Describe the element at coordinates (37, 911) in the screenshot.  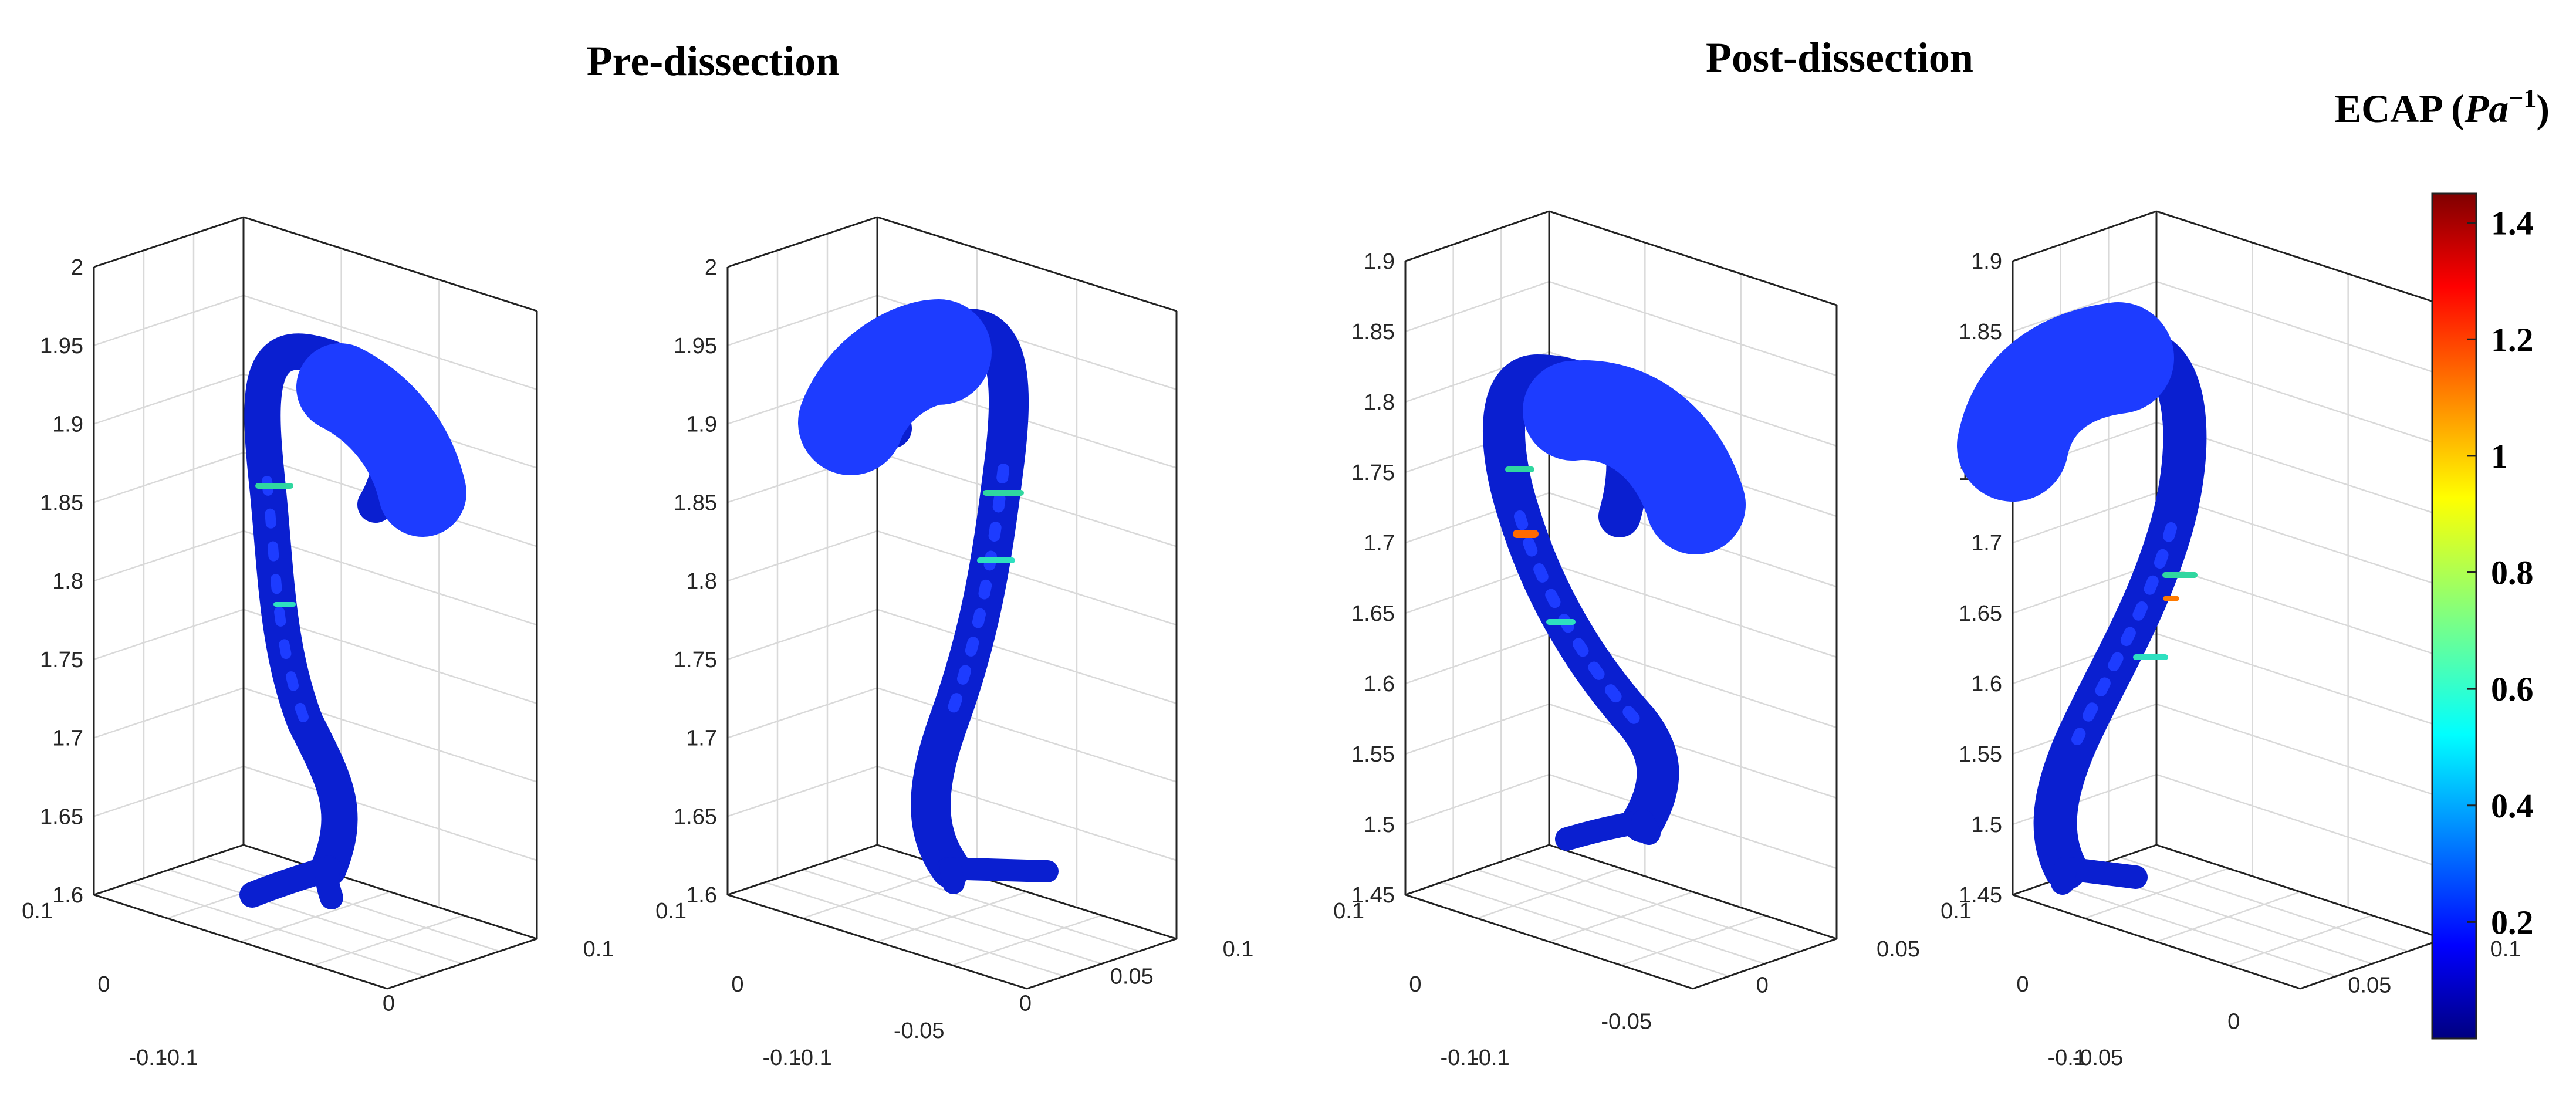
I see `y-tick-label: 0.1` at that location.